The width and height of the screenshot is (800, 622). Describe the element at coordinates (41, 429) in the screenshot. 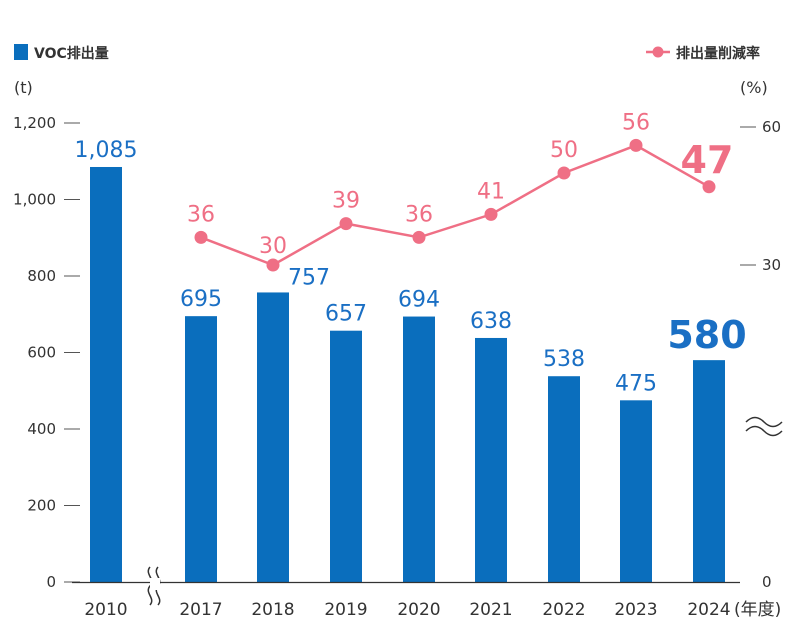

I see `left-tick-label: 400` at that location.